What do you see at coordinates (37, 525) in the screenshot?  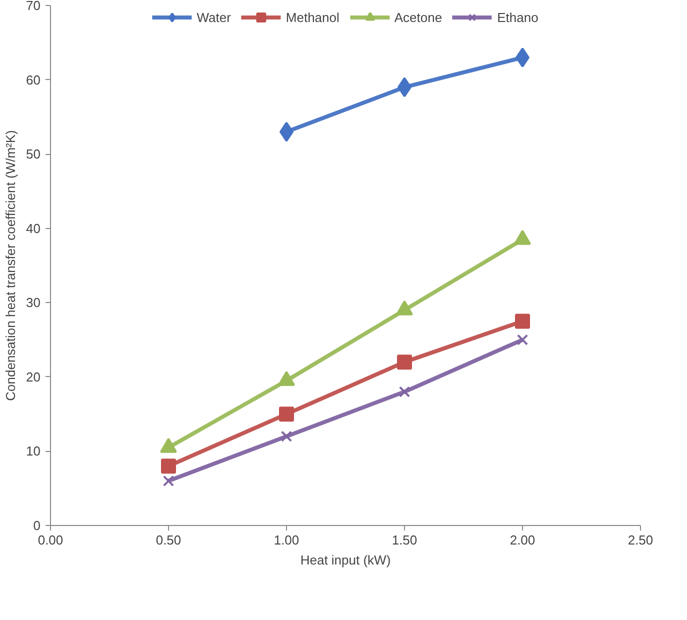 I see `y-tick-label: 0` at bounding box center [37, 525].